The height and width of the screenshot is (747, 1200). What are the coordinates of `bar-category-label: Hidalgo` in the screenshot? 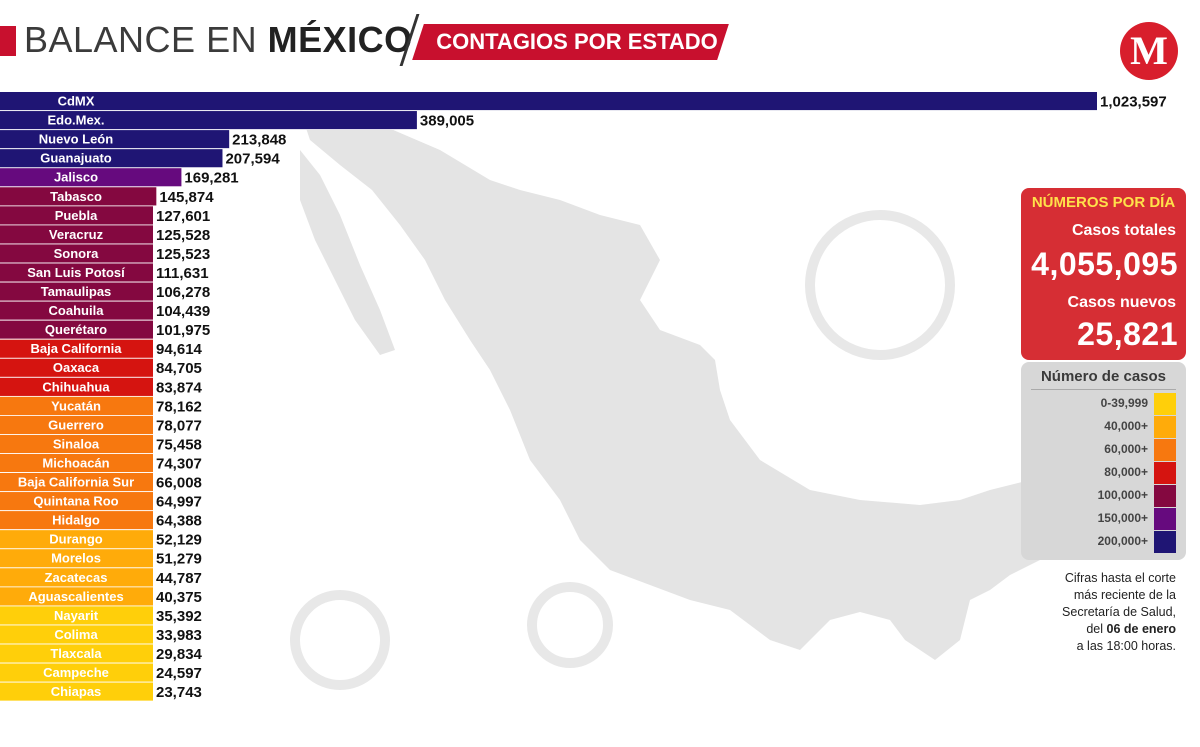 It's located at (76, 520).